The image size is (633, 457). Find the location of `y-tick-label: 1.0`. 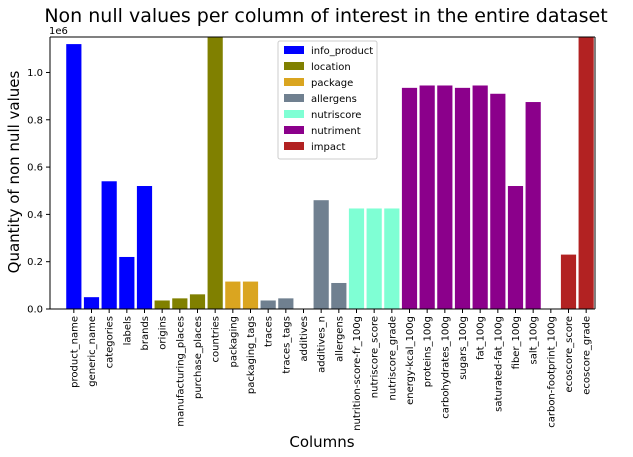

y-tick-label: 1.0 is located at coordinates (35, 73).